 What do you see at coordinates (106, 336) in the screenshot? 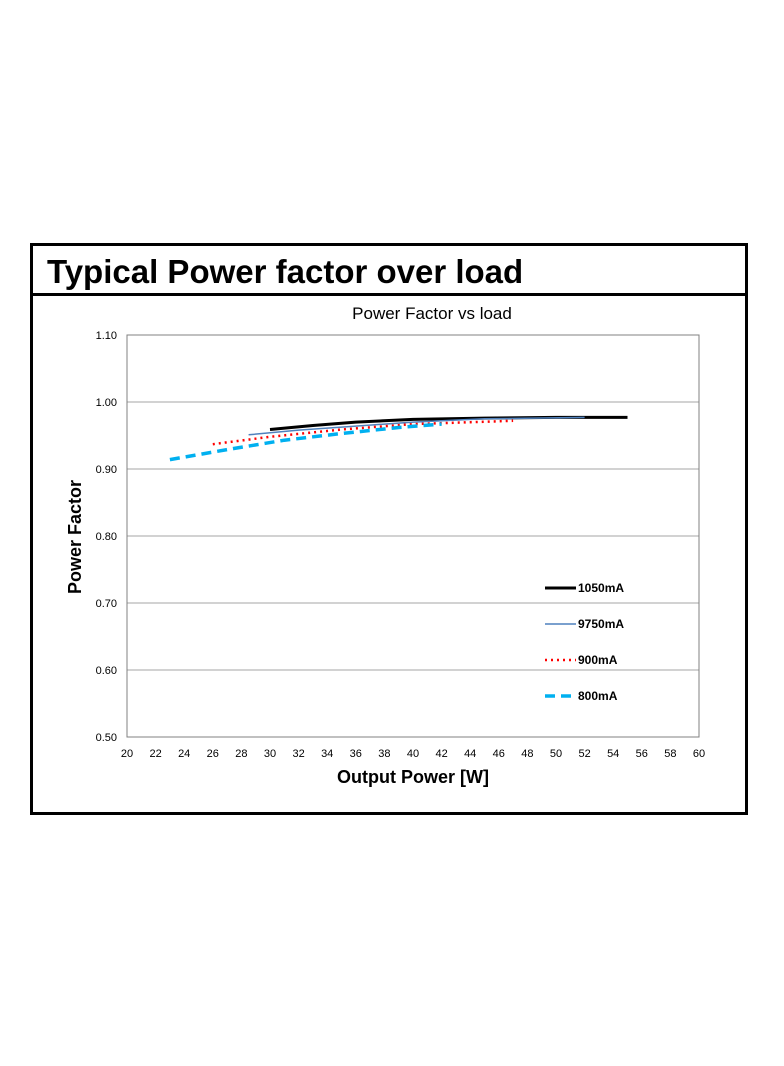
I see `y-tick-label: 1.10` at bounding box center [106, 336].